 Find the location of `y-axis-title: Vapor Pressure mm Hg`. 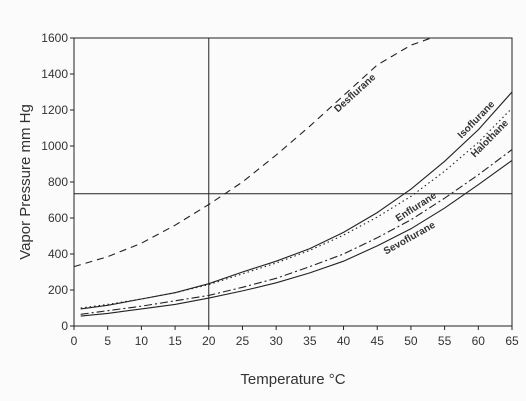

y-axis-title: Vapor Pressure mm Hg is located at coordinates (25, 182).